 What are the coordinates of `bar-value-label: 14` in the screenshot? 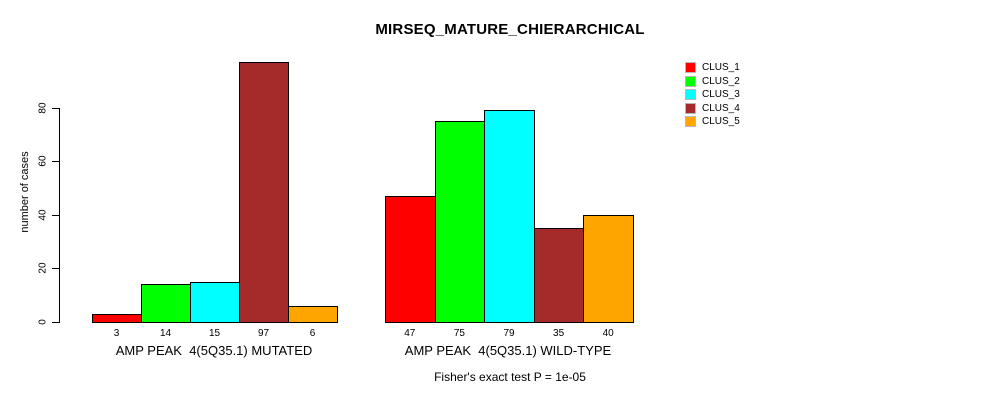 It's located at (165, 333).